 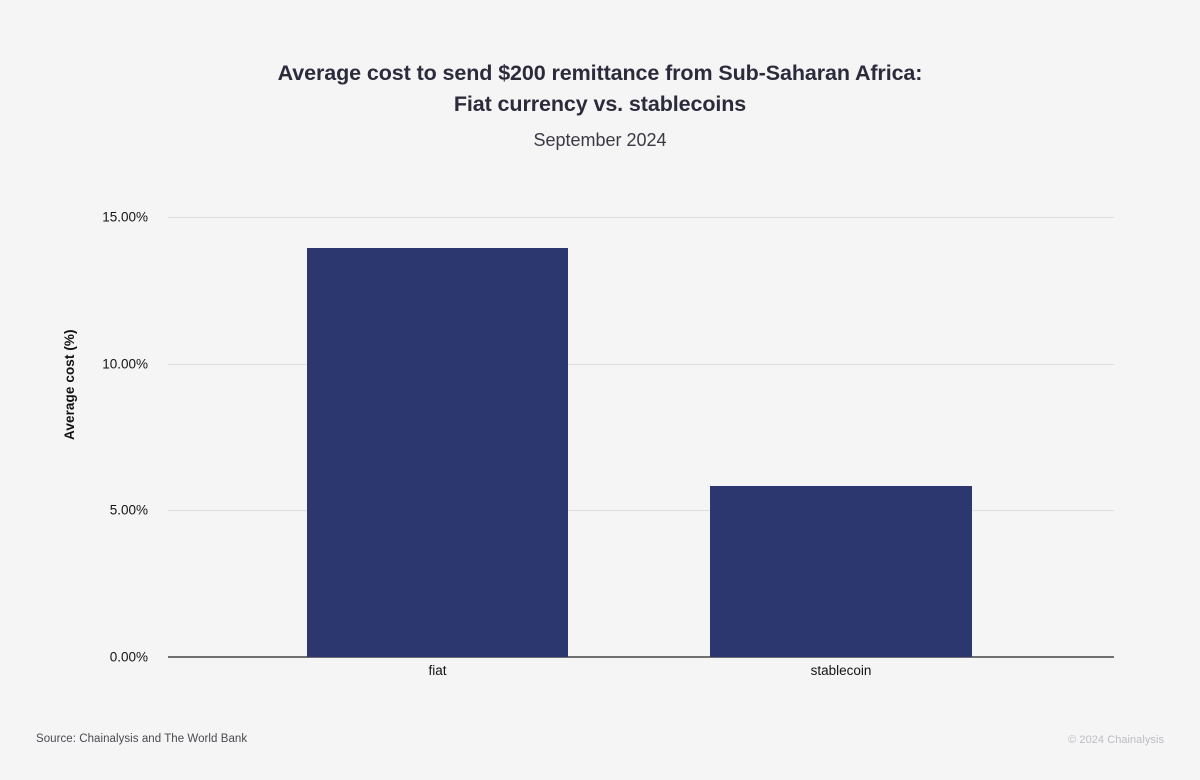 What do you see at coordinates (128, 657) in the screenshot?
I see `y-tick-label-0: 0.00%` at bounding box center [128, 657].